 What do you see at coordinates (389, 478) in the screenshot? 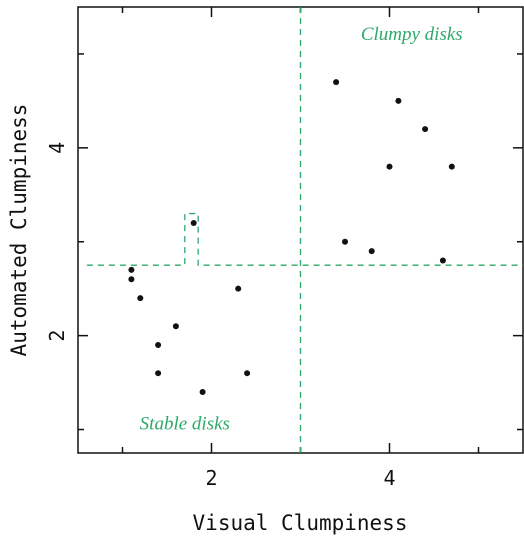
I see `x-tick-label: 4` at bounding box center [389, 478].